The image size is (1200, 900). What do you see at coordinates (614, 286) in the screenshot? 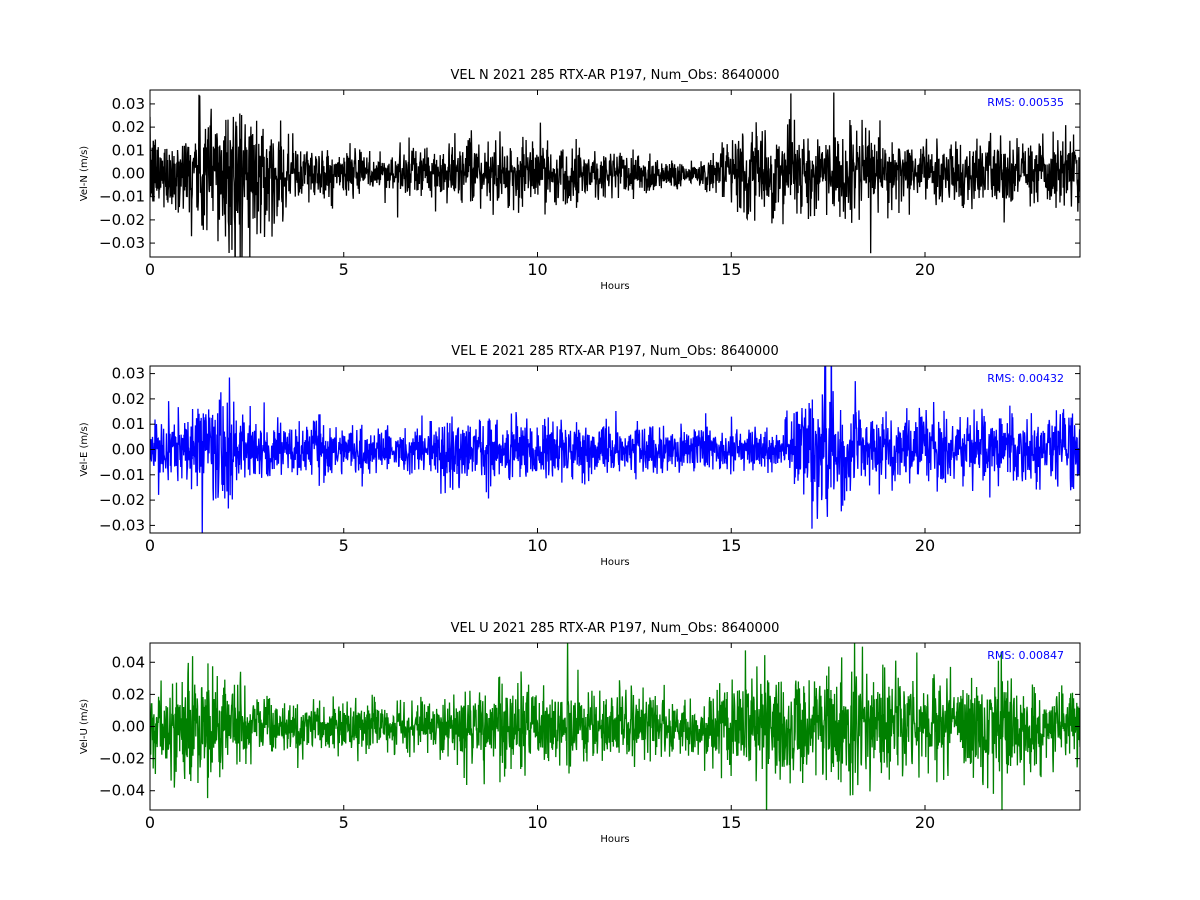
I see `x-axis-label-north: Hours` at bounding box center [614, 286].